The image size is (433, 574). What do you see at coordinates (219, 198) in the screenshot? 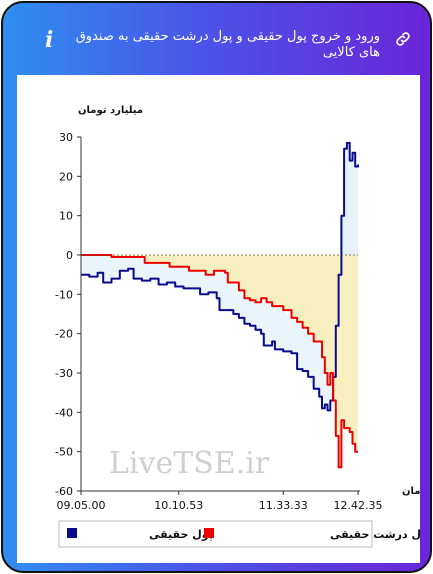
I see `area-real-money-positive` at bounding box center [219, 198].